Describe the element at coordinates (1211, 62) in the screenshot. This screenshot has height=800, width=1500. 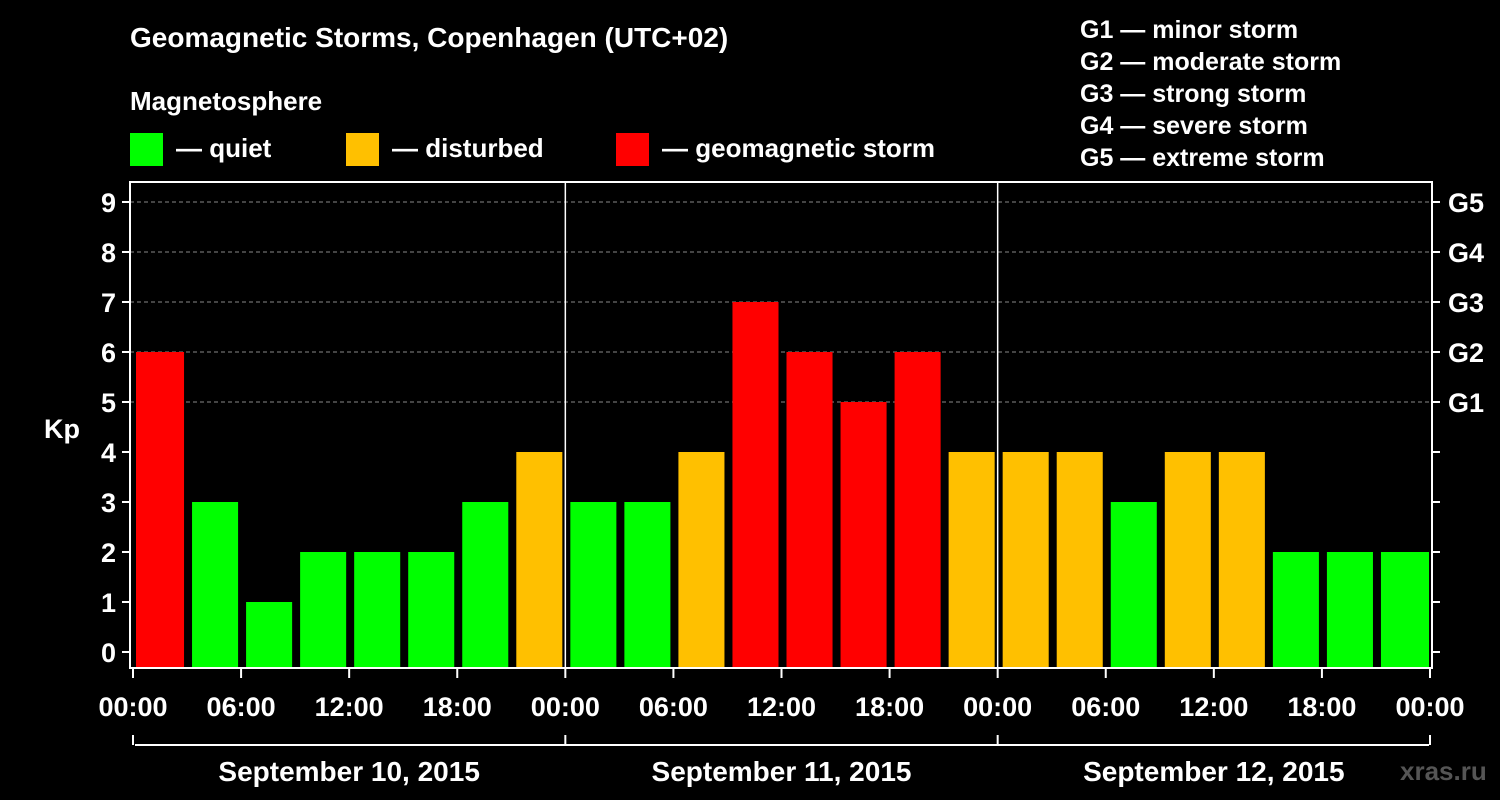
I see `storm-scale-g2: G2 — moderate storm` at that location.